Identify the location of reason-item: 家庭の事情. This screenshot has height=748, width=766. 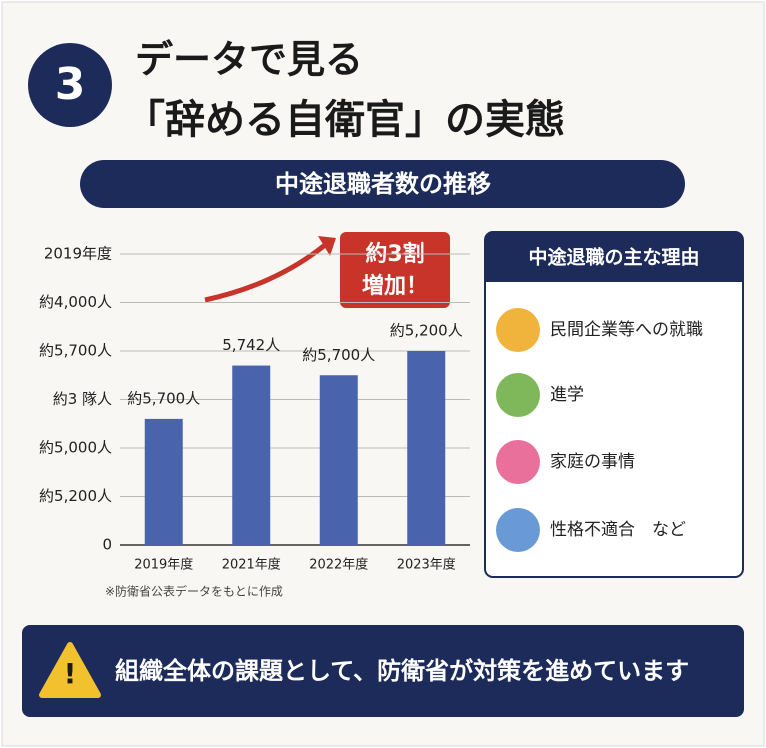
(592, 462).